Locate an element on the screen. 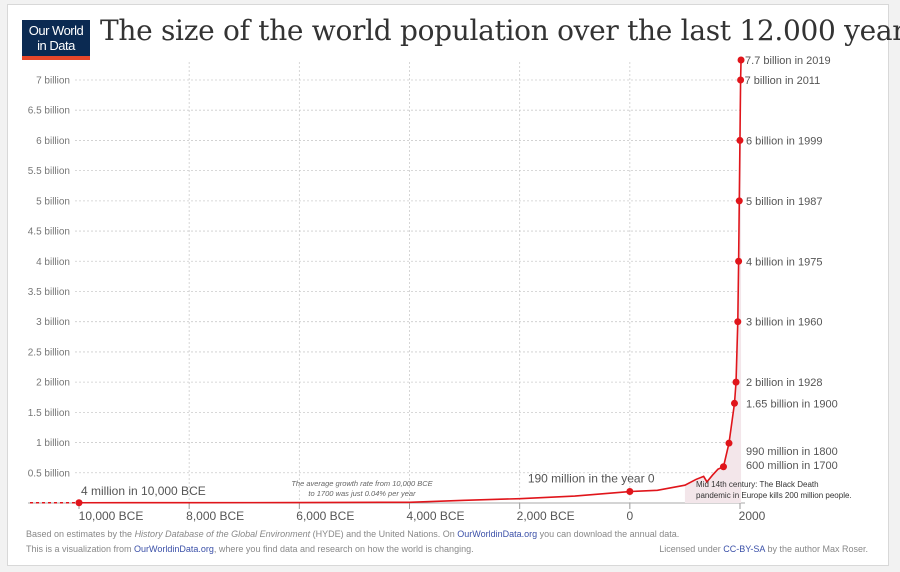 Image resolution: width=900 pixels, height=572 pixels. x-tick-label: 10,000 BCE is located at coordinates (111, 516).